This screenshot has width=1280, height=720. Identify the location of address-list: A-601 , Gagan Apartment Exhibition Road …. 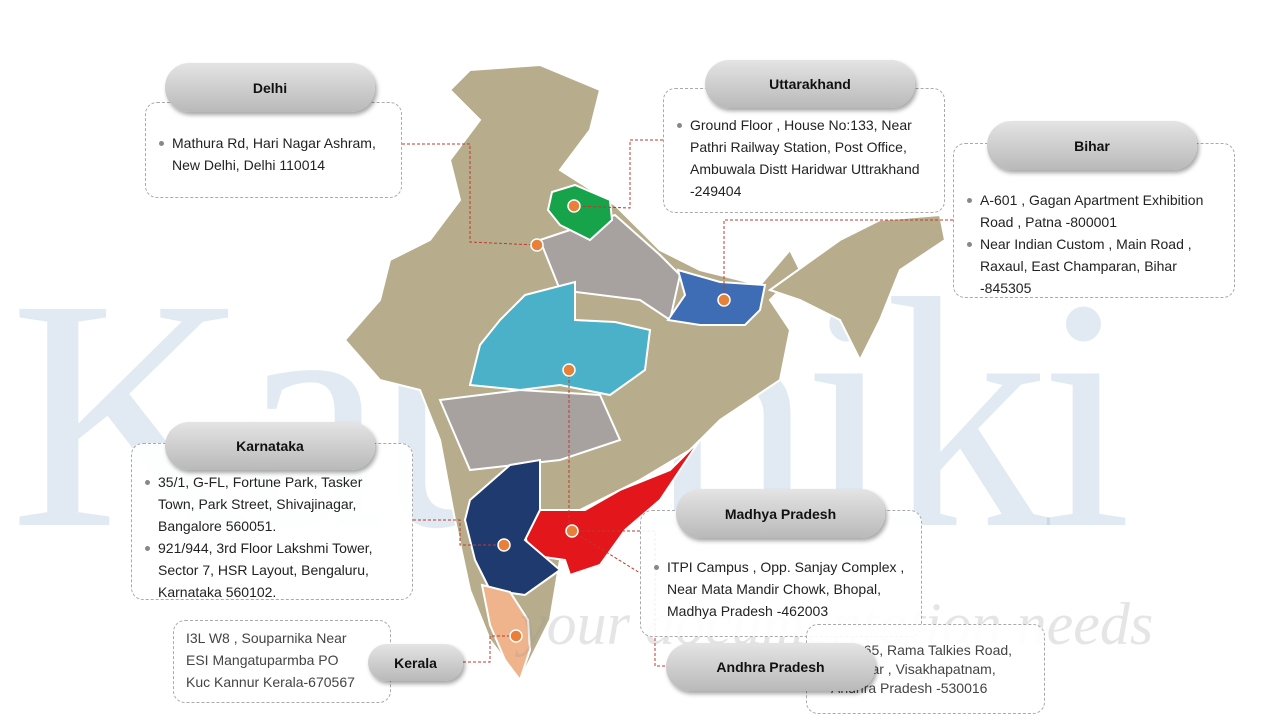
(1088, 244).